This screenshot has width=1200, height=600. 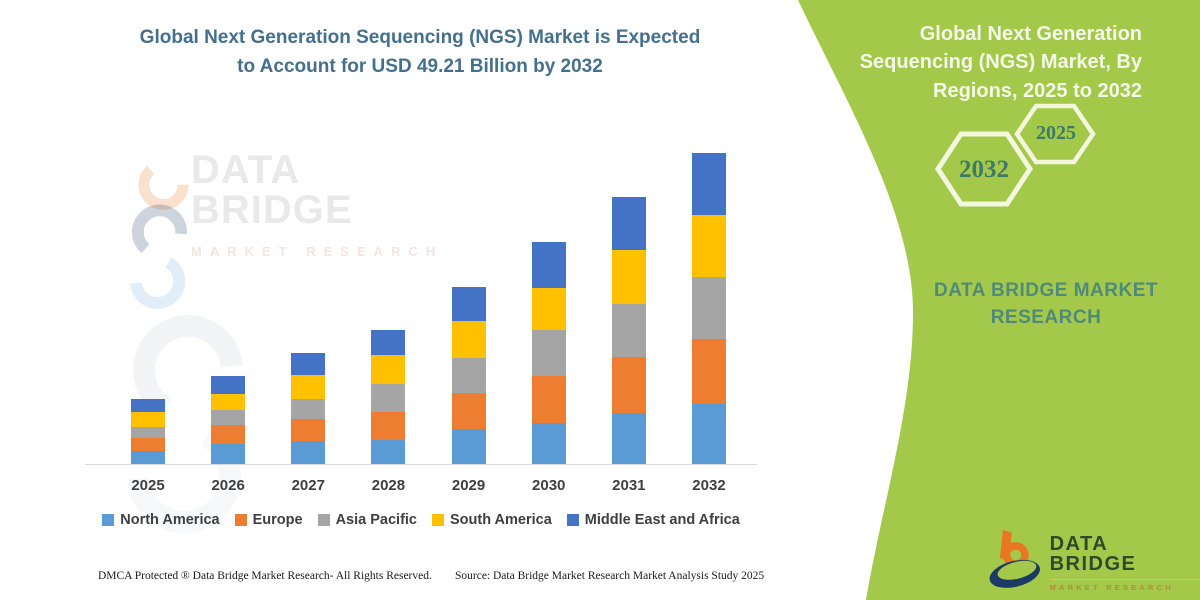 I want to click on bar-segment-asia-pacific-2030, so click(x=548, y=353).